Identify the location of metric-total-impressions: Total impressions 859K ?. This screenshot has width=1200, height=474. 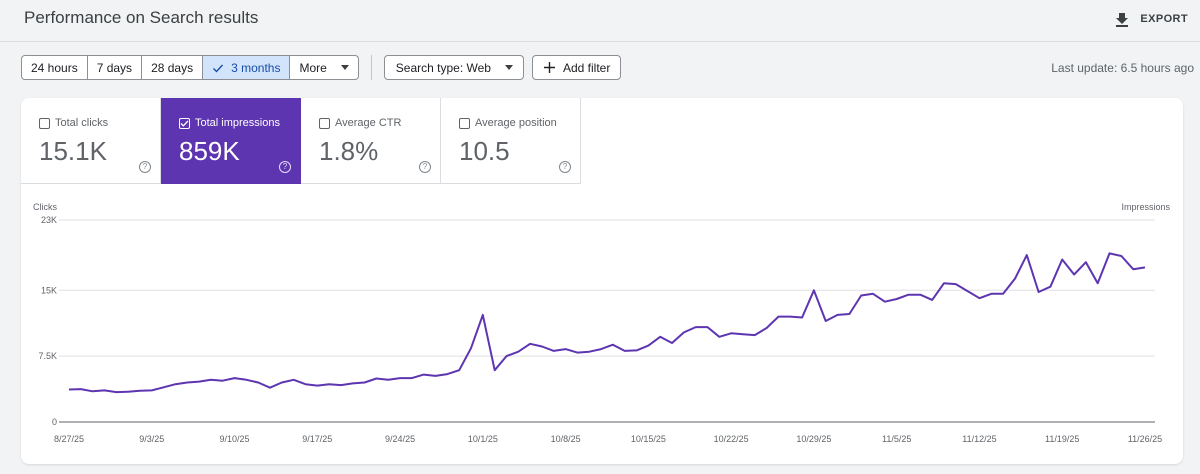
(231, 141).